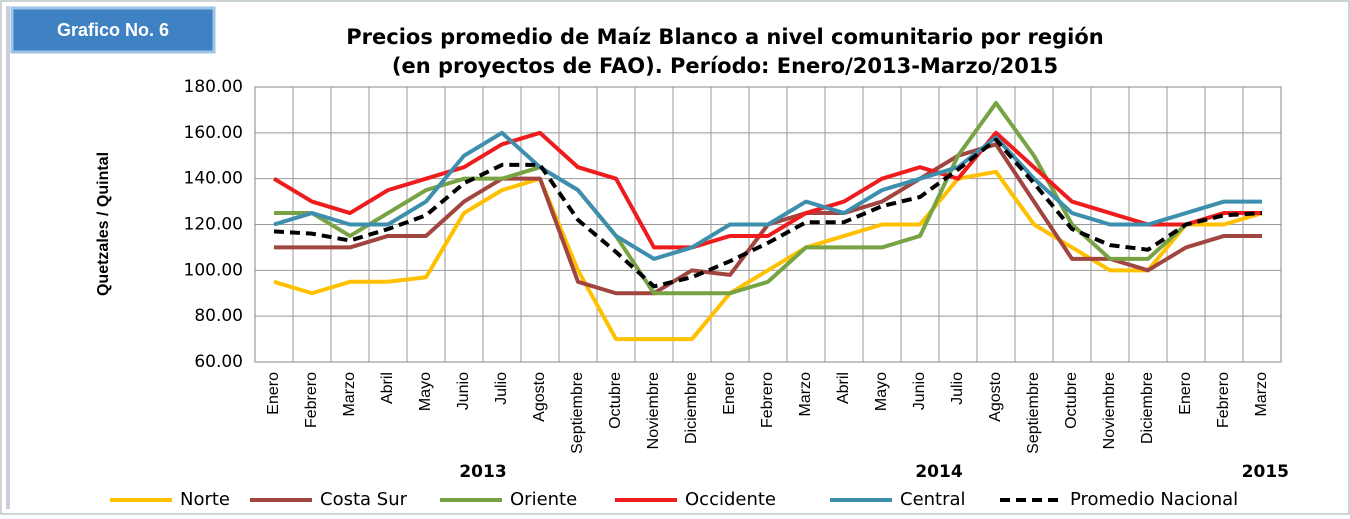  What do you see at coordinates (213, 179) in the screenshot?
I see `y-tick-label: 140.00` at bounding box center [213, 179].